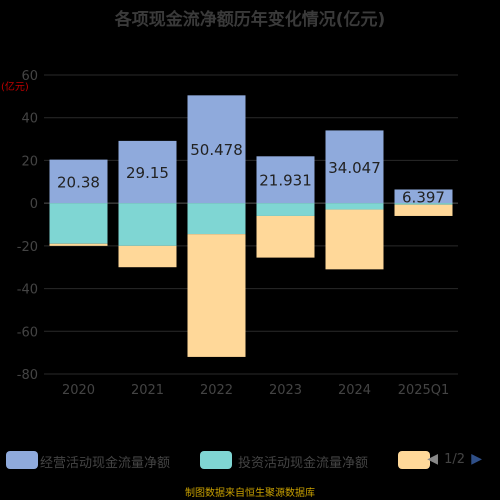 The image size is (500, 500). I want to click on data-label: 21.931, so click(285, 181).